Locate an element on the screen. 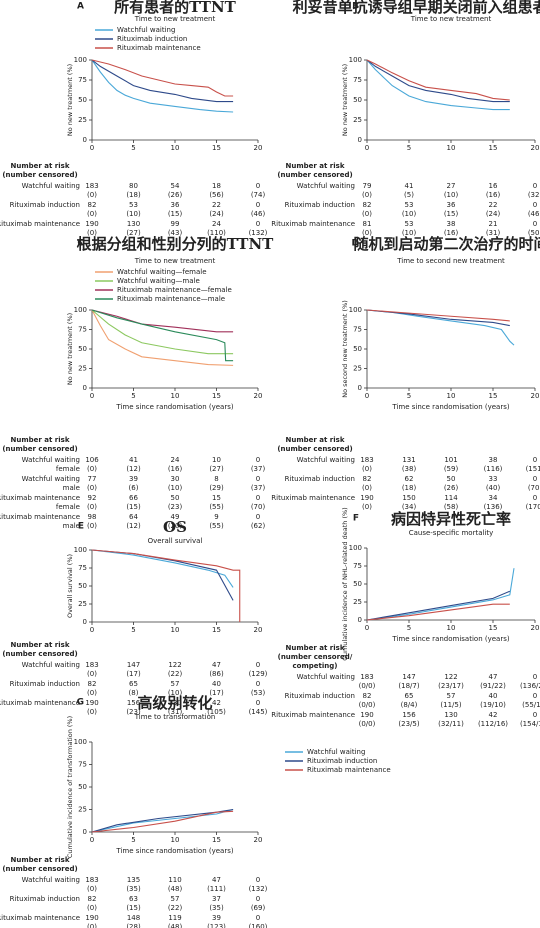 The height and width of the screenshot is (928, 540). risk-count: 122 is located at coordinates (450, 677).